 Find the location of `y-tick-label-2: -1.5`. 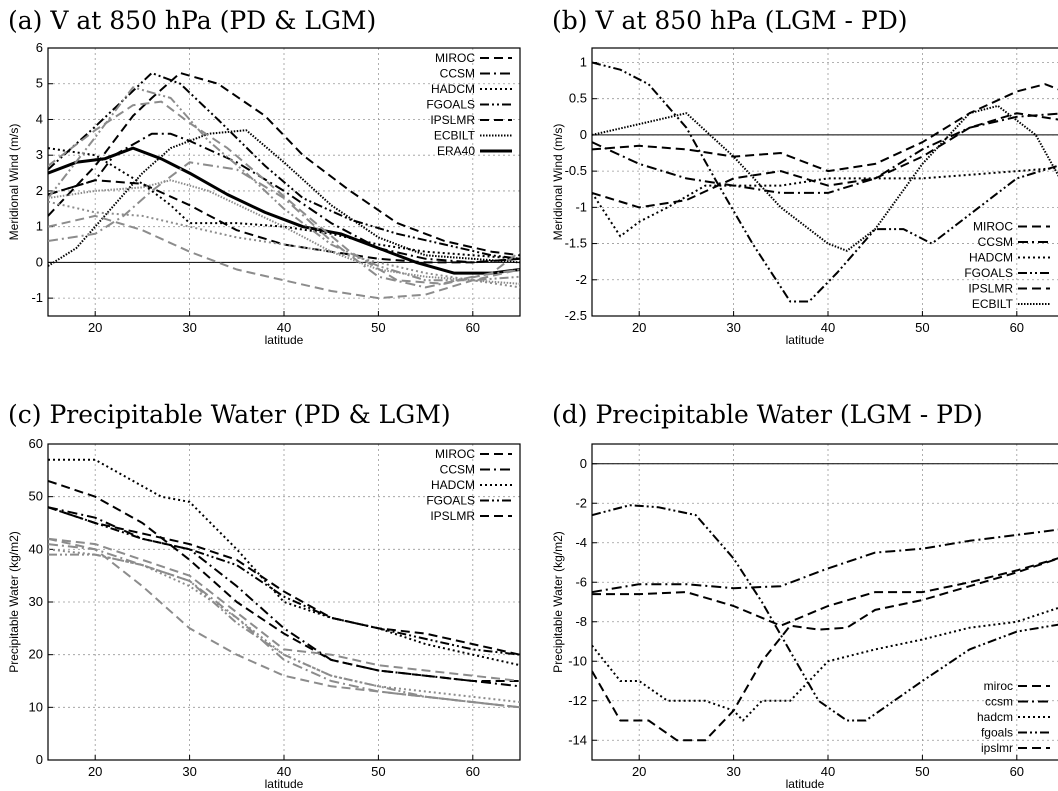

y-tick-label-2: -1.5 is located at coordinates (576, 243).